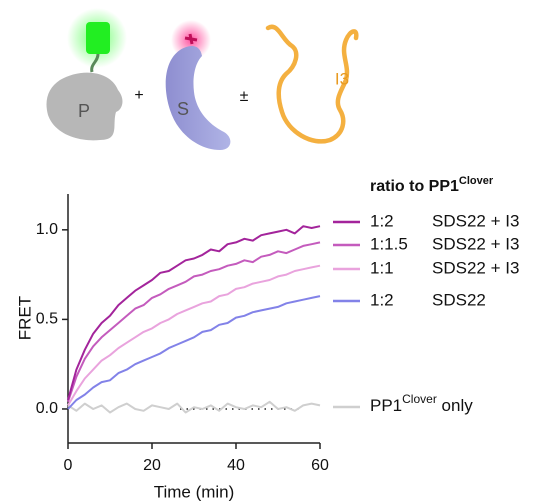  Describe the element at coordinates (191, 39) in the screenshot. I see `star` at that location.